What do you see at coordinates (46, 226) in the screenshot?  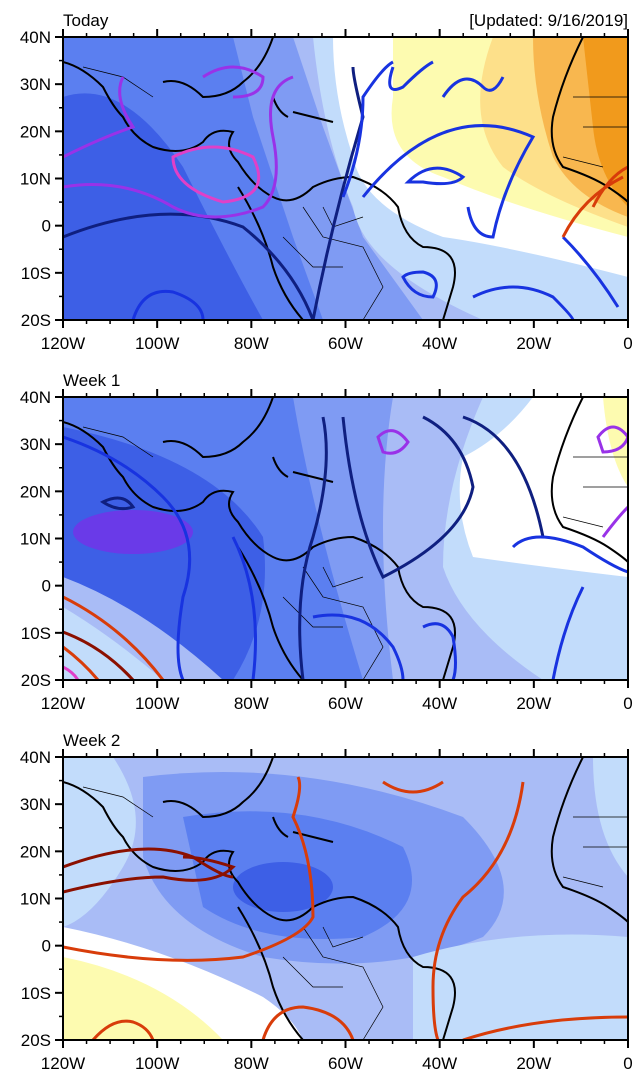 I see `y-tick-label: 0` at bounding box center [46, 226].